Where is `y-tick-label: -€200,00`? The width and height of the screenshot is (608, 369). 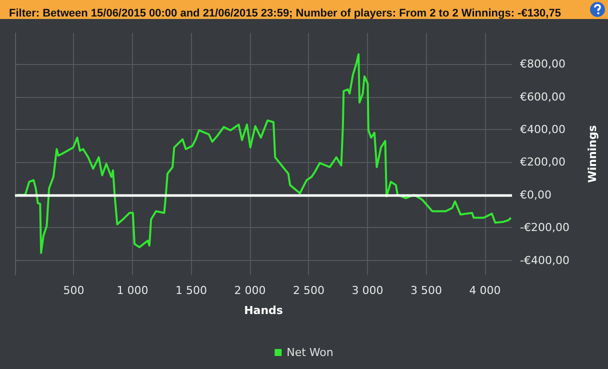
y-tick-label: -€200,00 is located at coordinates (545, 227).